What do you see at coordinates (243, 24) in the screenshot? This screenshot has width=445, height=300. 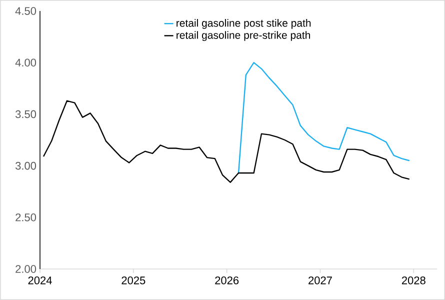 I see `legend-label: retail gasoline post stike path` at bounding box center [243, 24].